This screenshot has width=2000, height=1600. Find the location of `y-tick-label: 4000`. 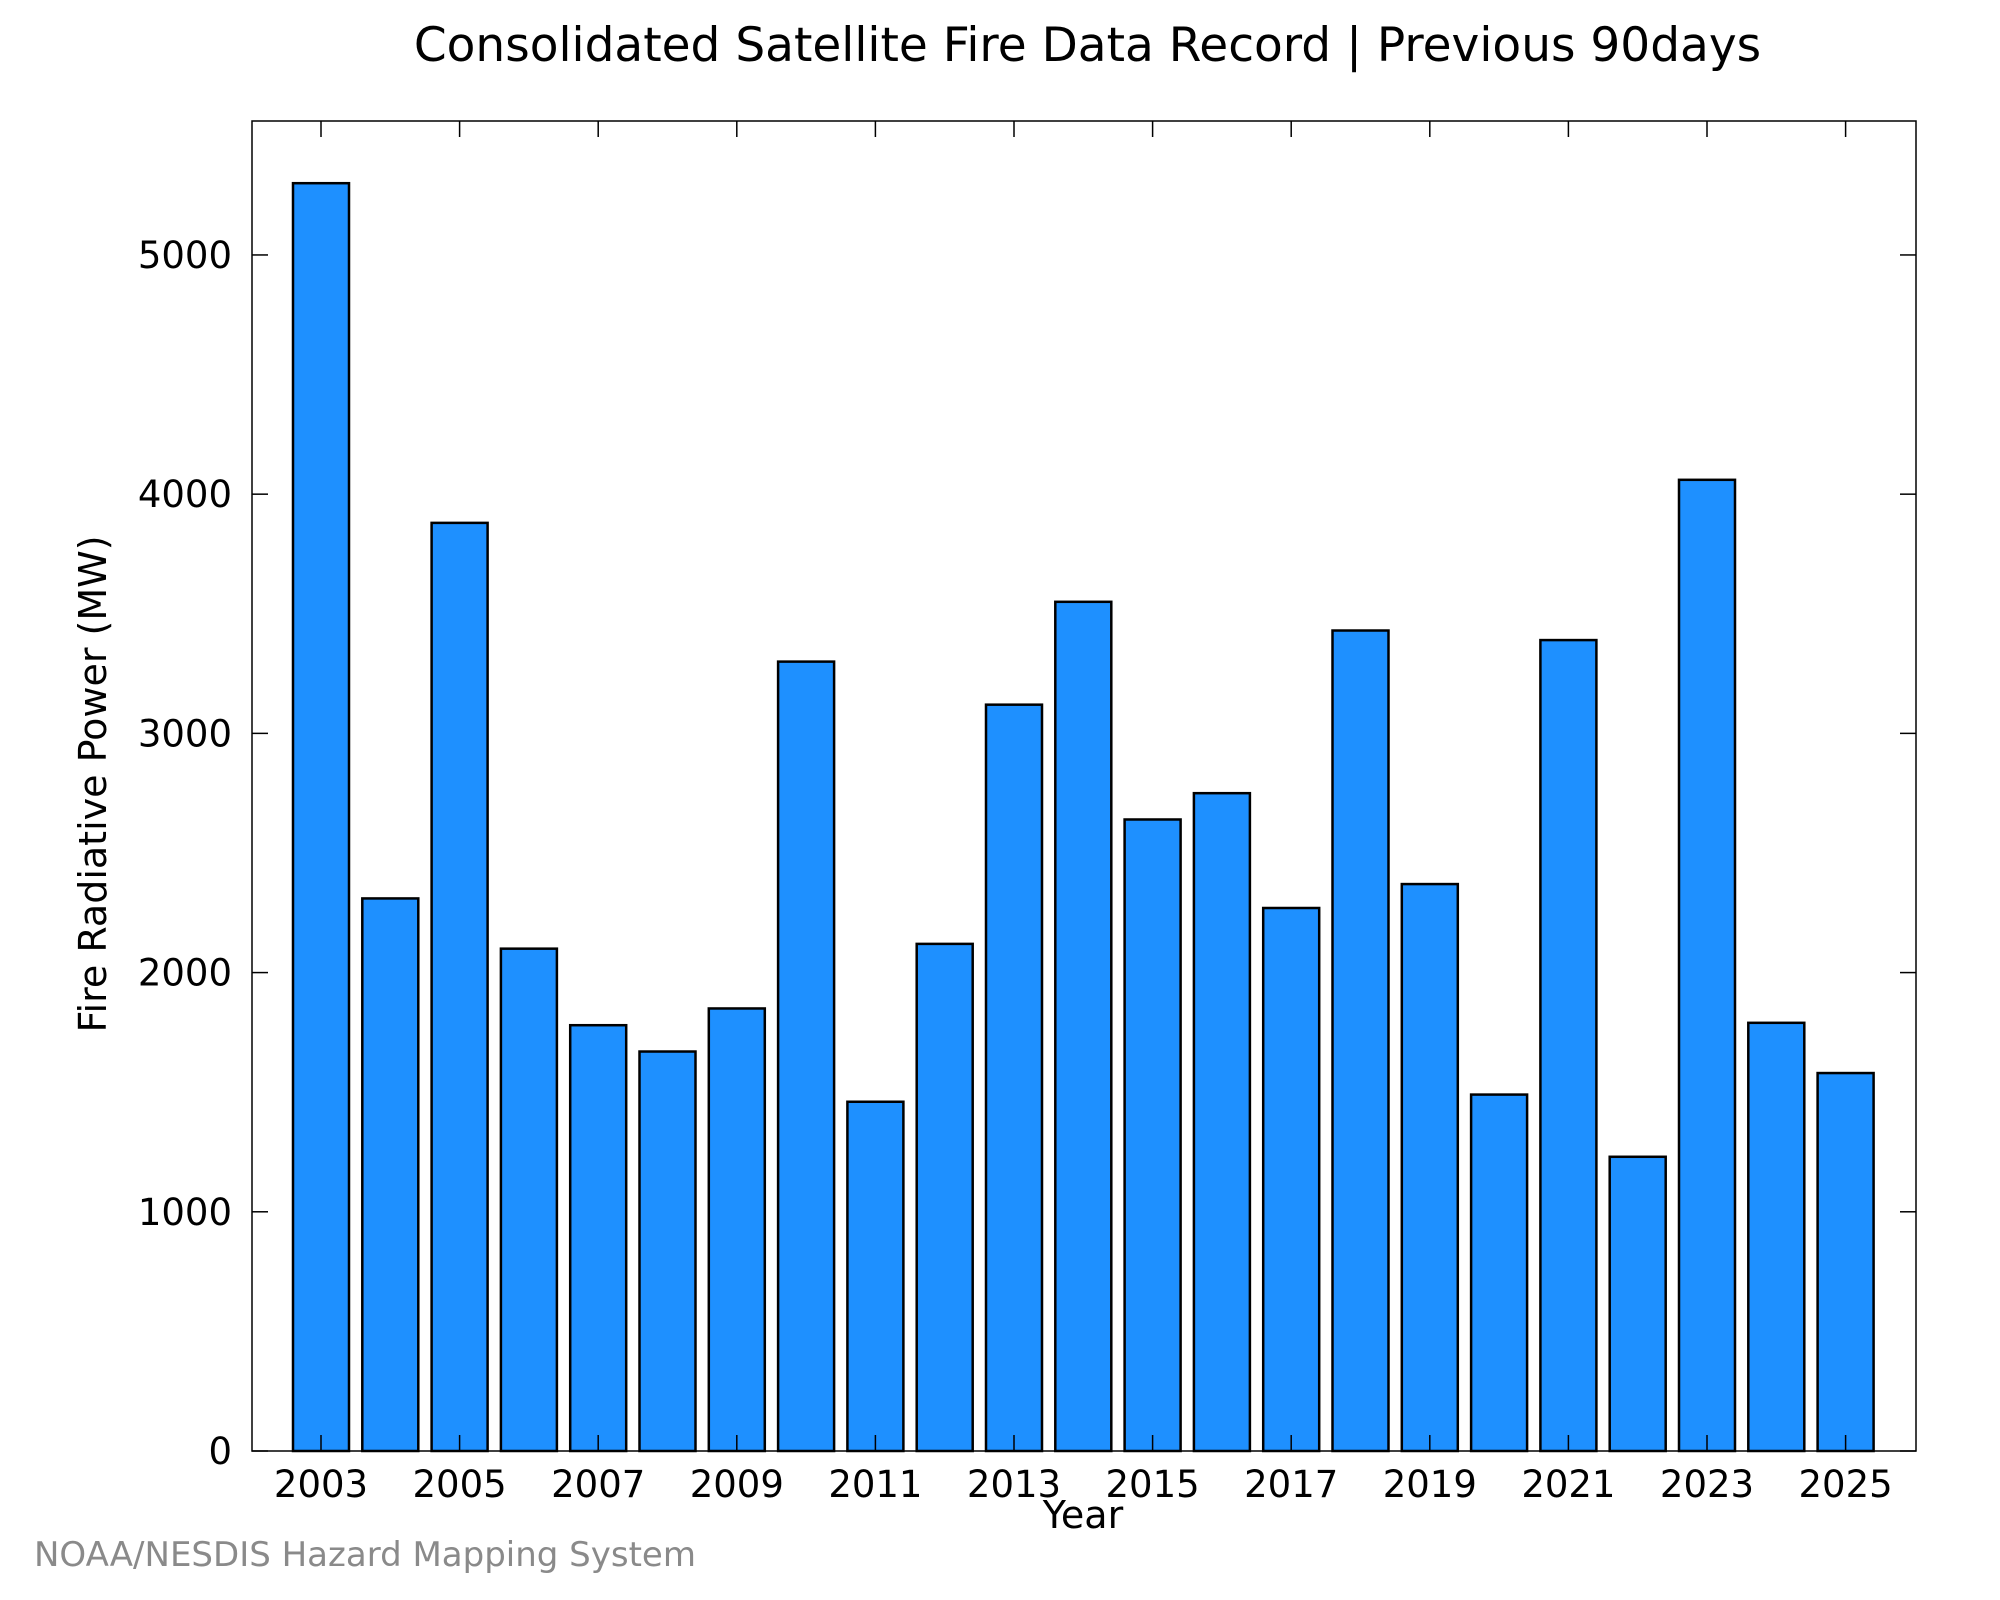

y-tick-label: 4000 is located at coordinates (185, 494).